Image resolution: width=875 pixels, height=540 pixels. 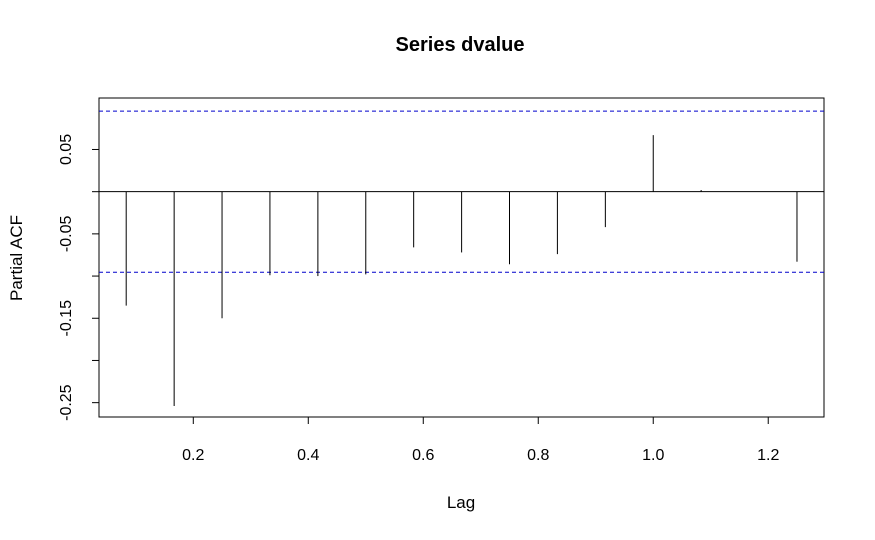 I want to click on chart-title: Series dvalue, so click(x=460, y=45).